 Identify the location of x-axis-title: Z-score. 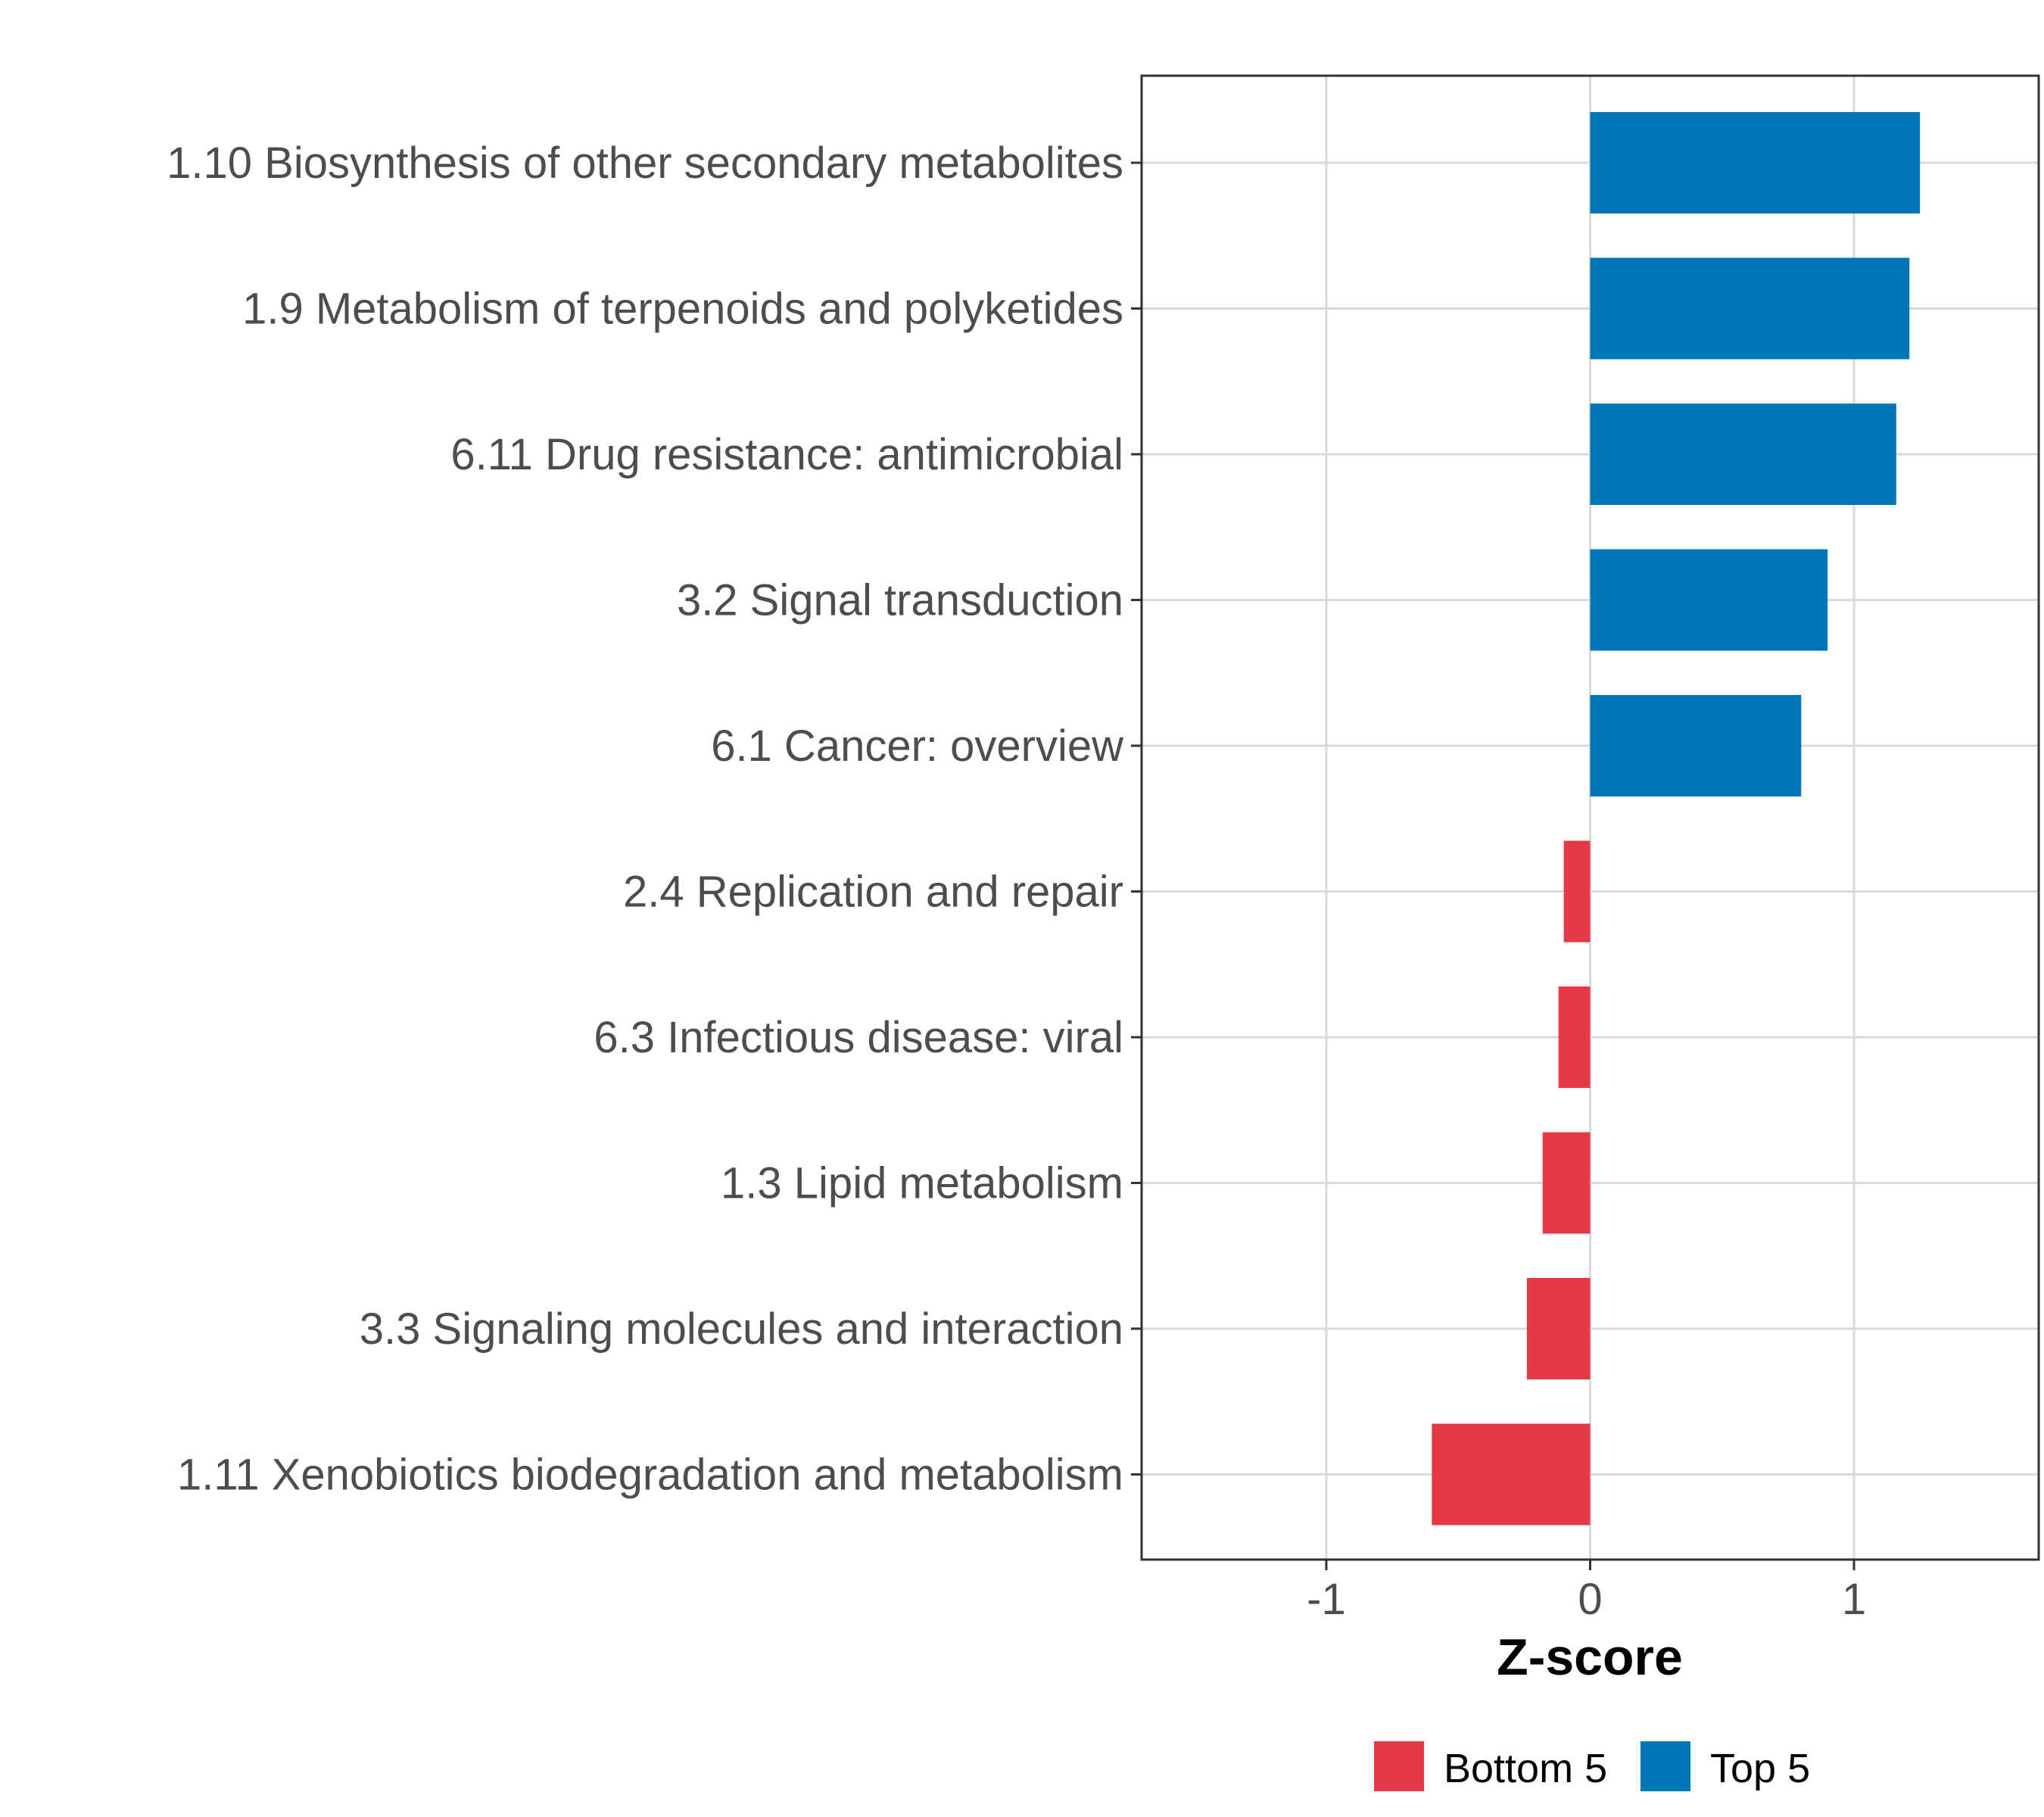
(1590, 1657).